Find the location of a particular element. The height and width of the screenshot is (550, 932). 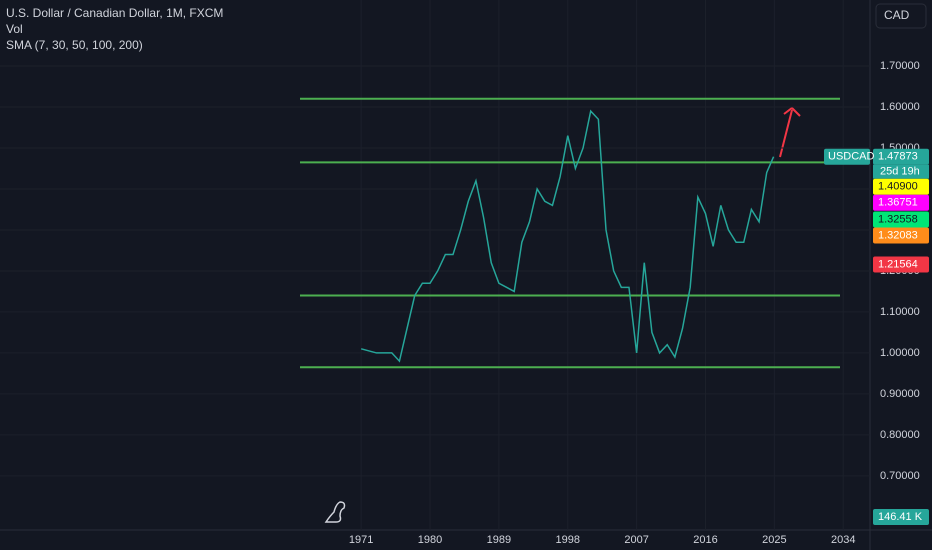

y-tick-label: 0.70000 is located at coordinates (900, 476).